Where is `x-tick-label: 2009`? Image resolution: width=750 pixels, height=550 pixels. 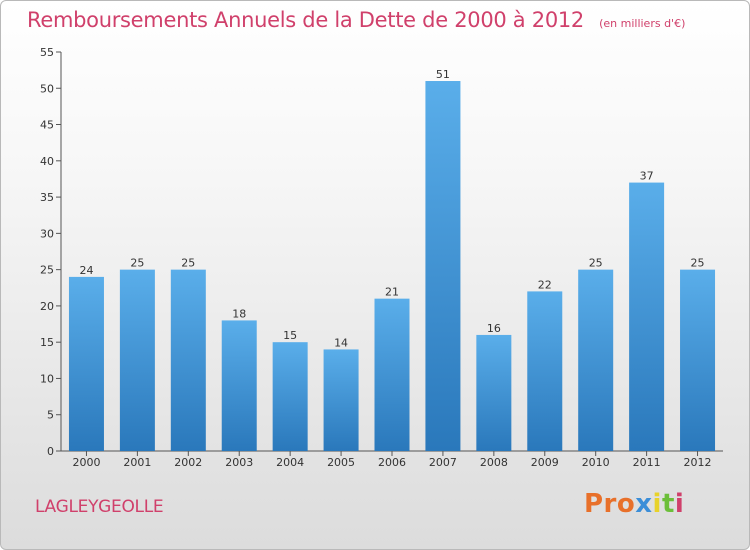
x-tick-label: 2009 is located at coordinates (545, 462).